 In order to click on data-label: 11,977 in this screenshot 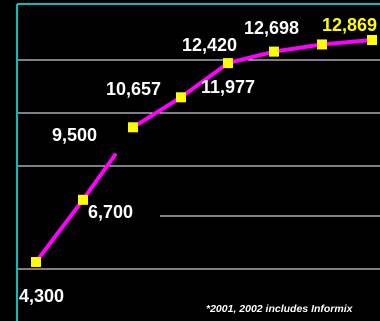, I will do `click(228, 87)`.